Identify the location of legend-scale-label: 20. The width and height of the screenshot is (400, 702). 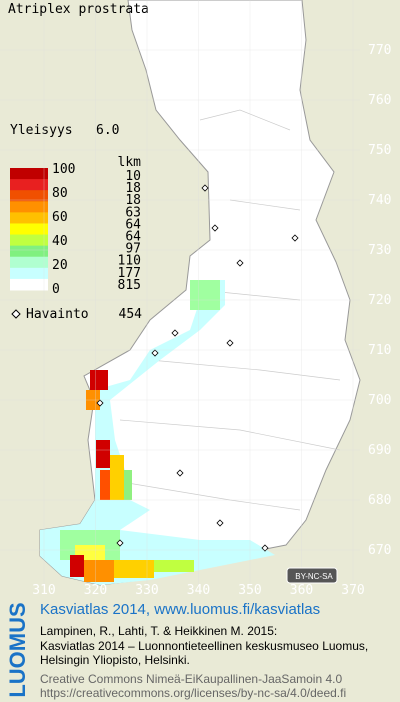
(60, 265).